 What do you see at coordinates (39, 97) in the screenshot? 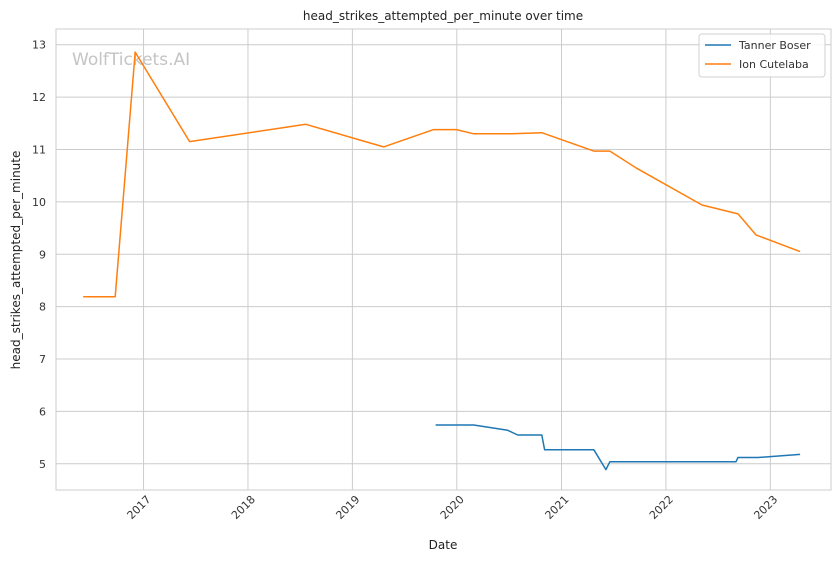
I see `y-tick-label: 12` at bounding box center [39, 97].